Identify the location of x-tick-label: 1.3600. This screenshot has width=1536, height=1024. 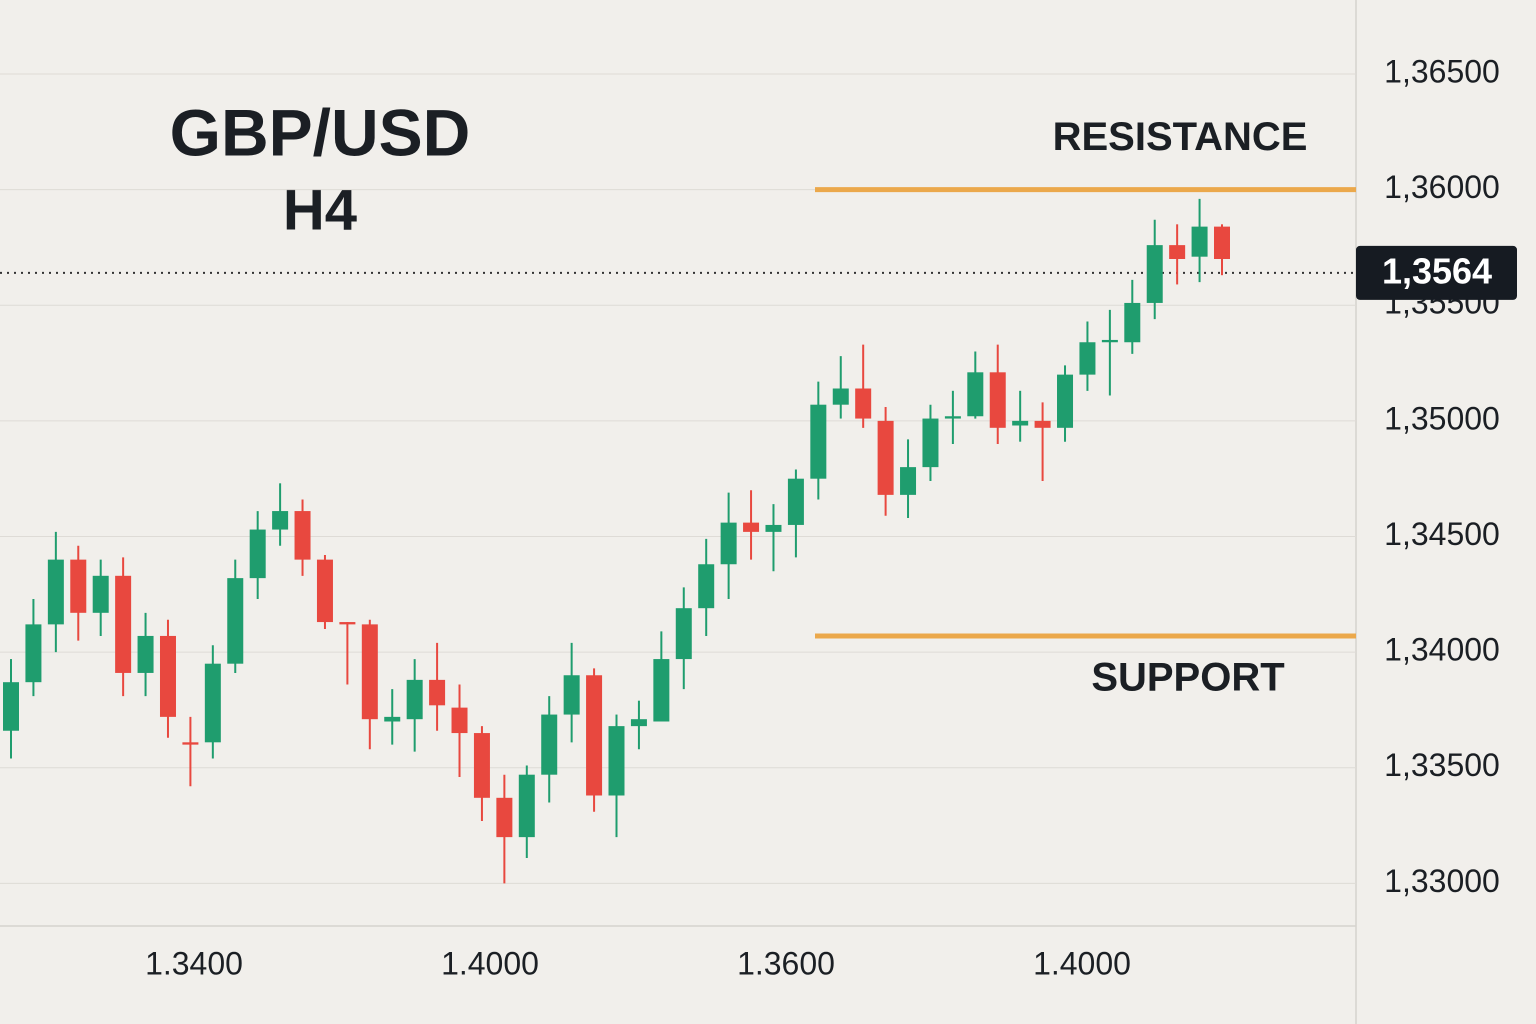
(786, 963).